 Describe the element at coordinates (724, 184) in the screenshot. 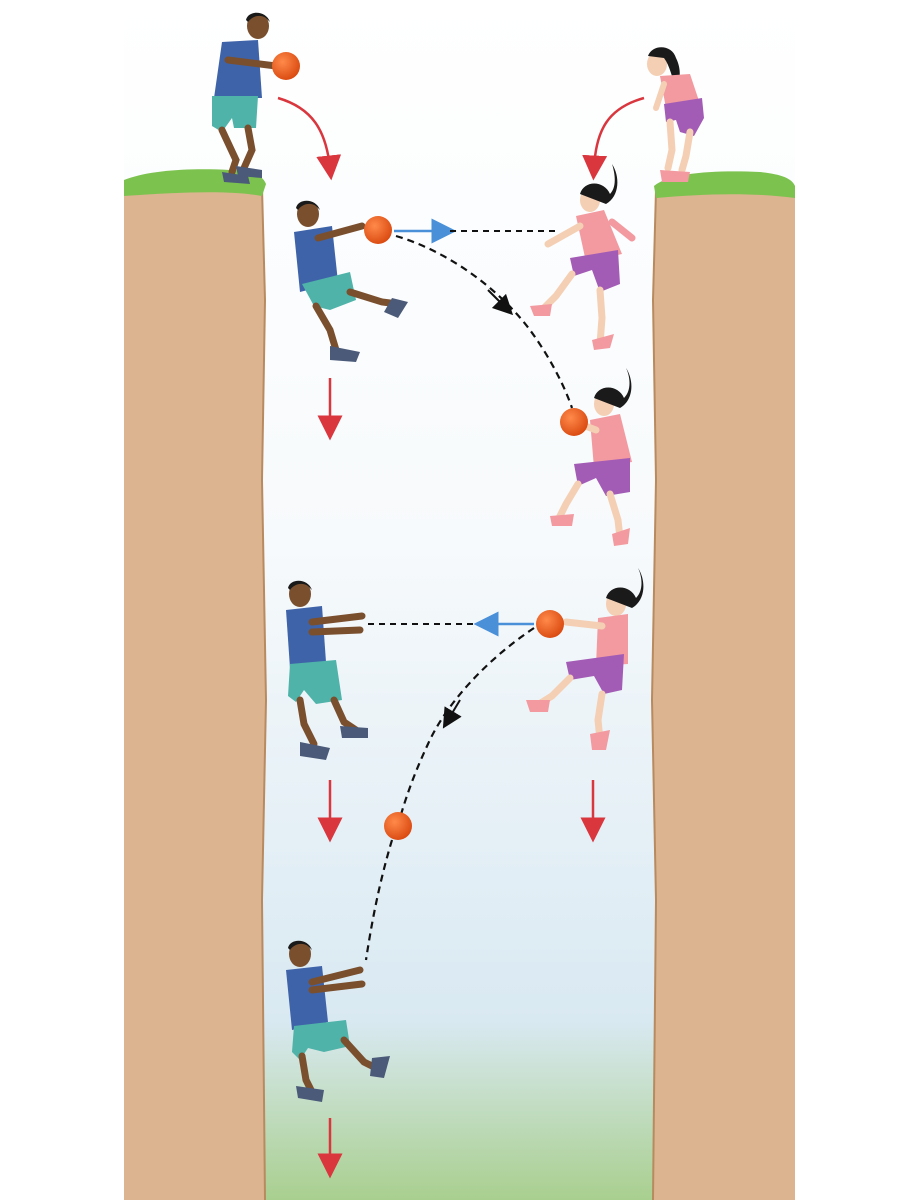

I see `right-cliff-grass` at that location.